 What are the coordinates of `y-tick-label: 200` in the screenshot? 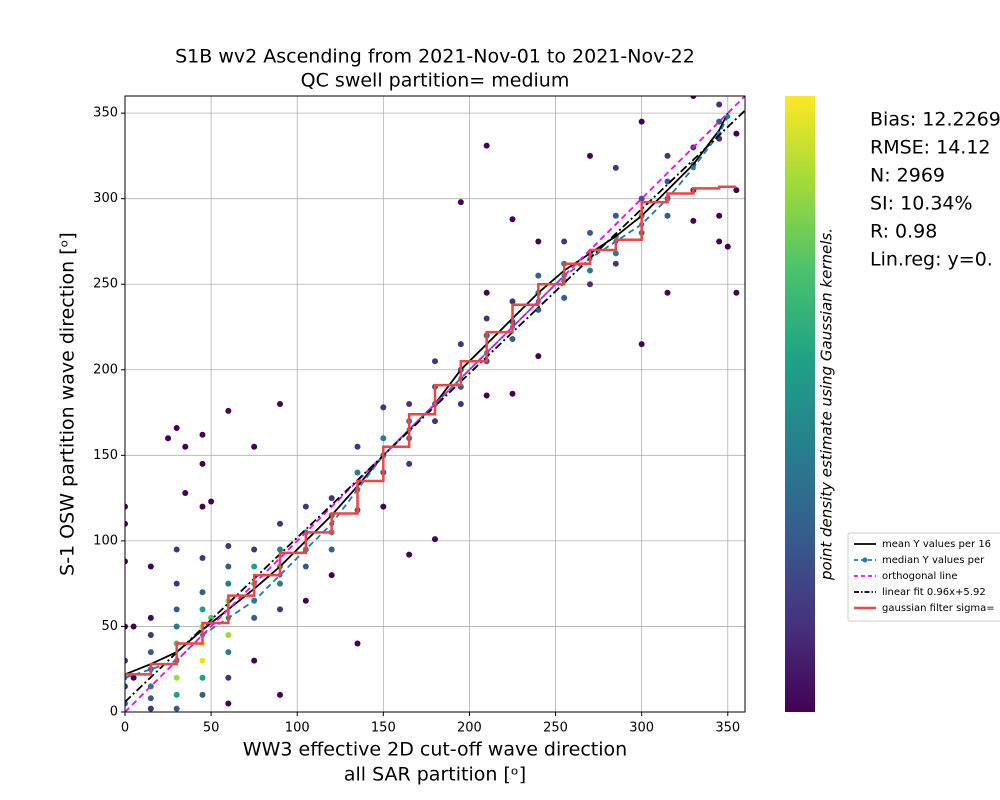 It's located at (105, 369).